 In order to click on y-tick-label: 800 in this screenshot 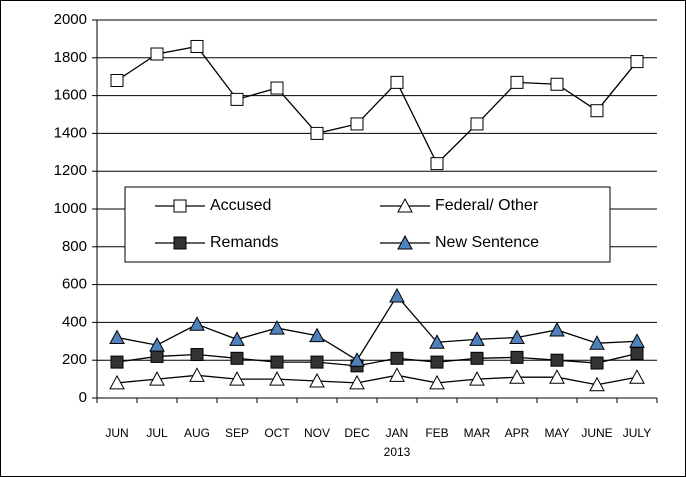, I will do `click(74, 246)`.